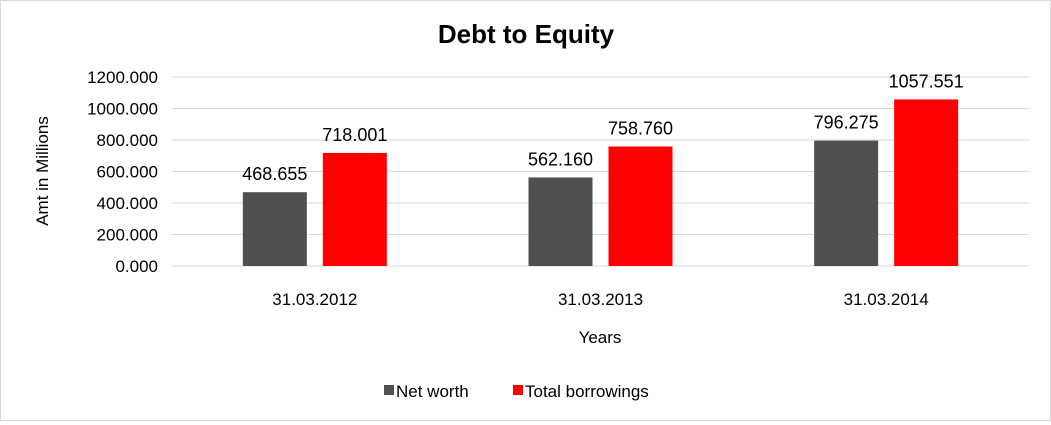 This screenshot has width=1051, height=425. I want to click on y-axis-title: Amt in Millions, so click(42, 171).